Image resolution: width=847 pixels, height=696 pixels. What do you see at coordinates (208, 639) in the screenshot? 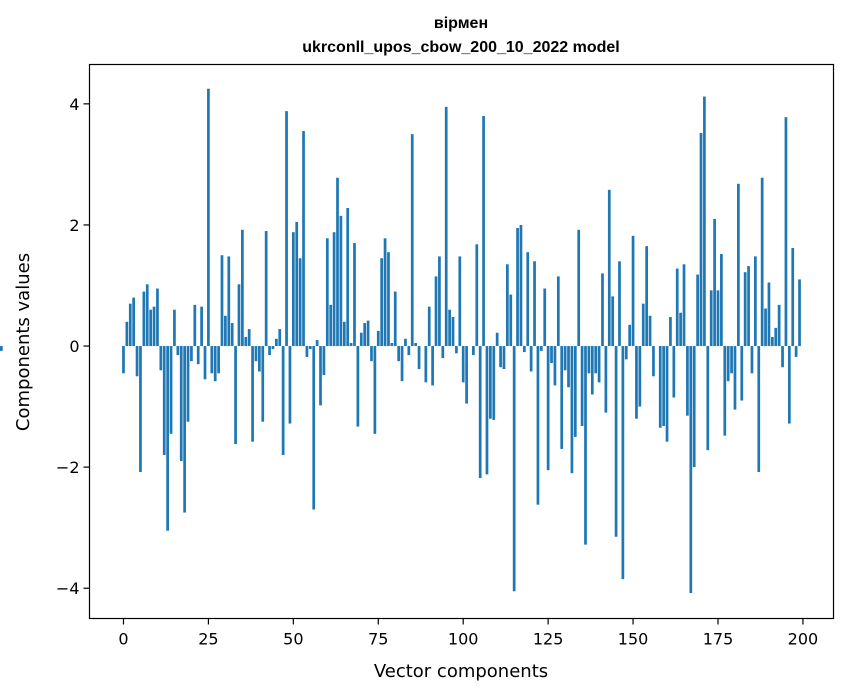
I see `x-tick-label: 25` at bounding box center [208, 639].